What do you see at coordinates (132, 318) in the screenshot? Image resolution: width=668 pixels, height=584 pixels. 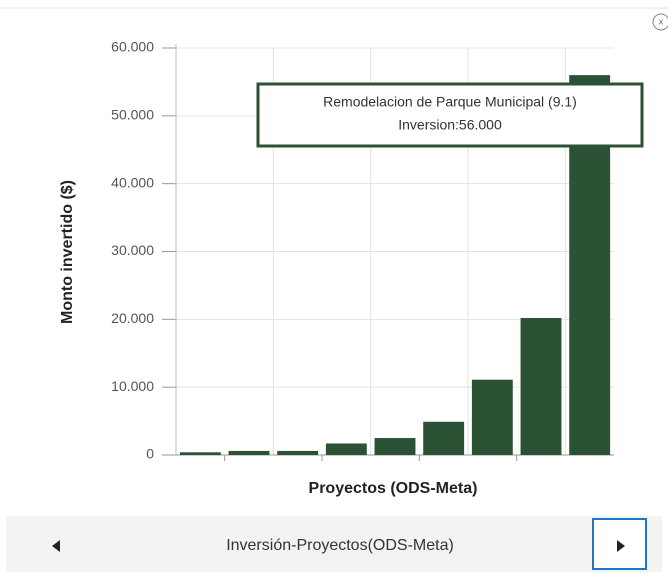 I see `y-tick-label: 20.000` at bounding box center [132, 318].